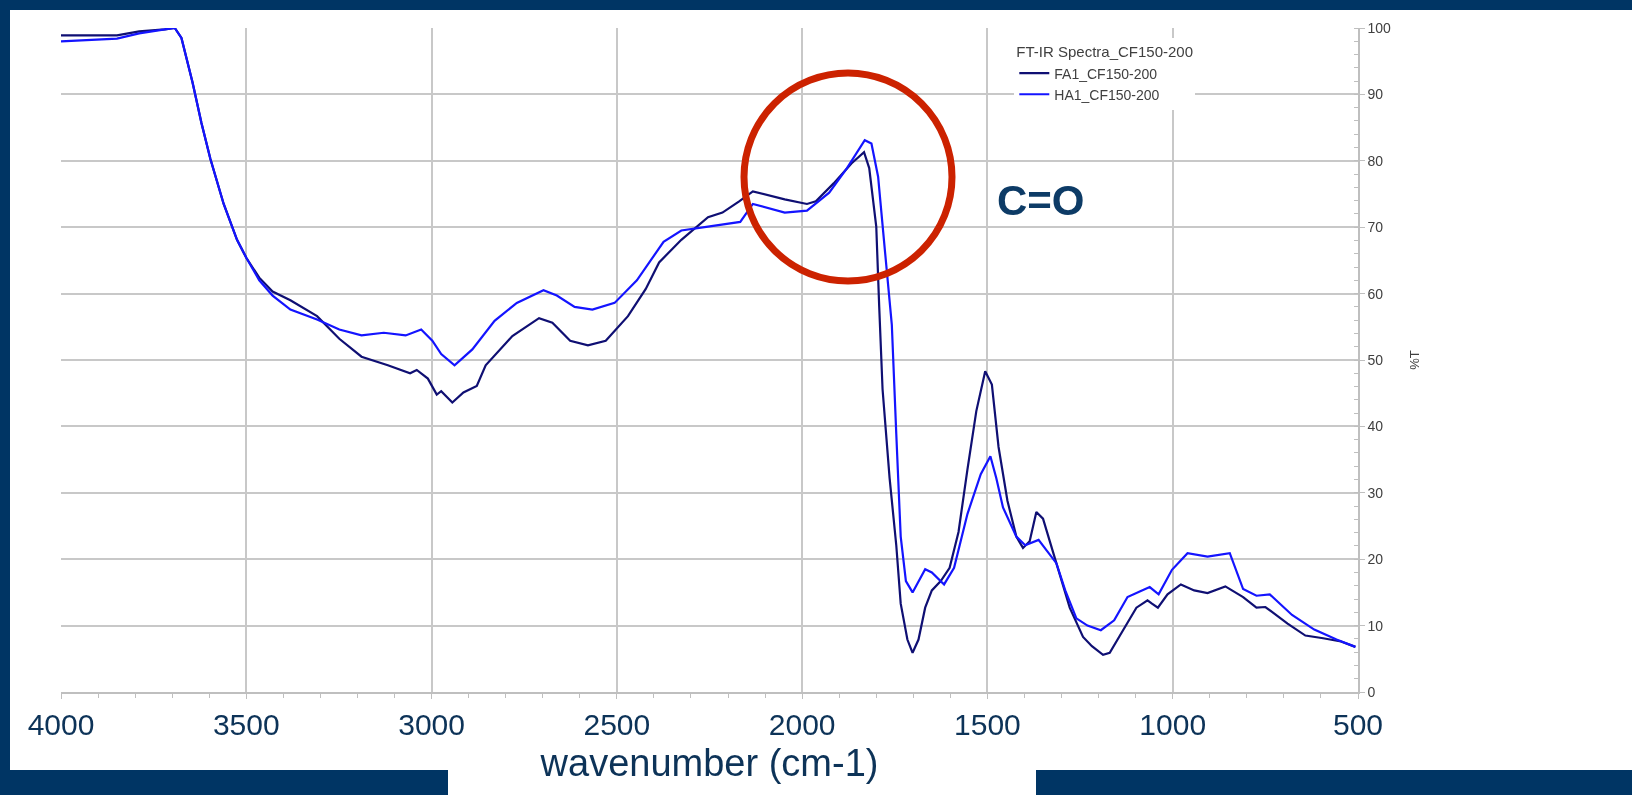  What do you see at coordinates (1173, 724) in the screenshot?
I see `x-tick-label: 1000` at bounding box center [1173, 724].